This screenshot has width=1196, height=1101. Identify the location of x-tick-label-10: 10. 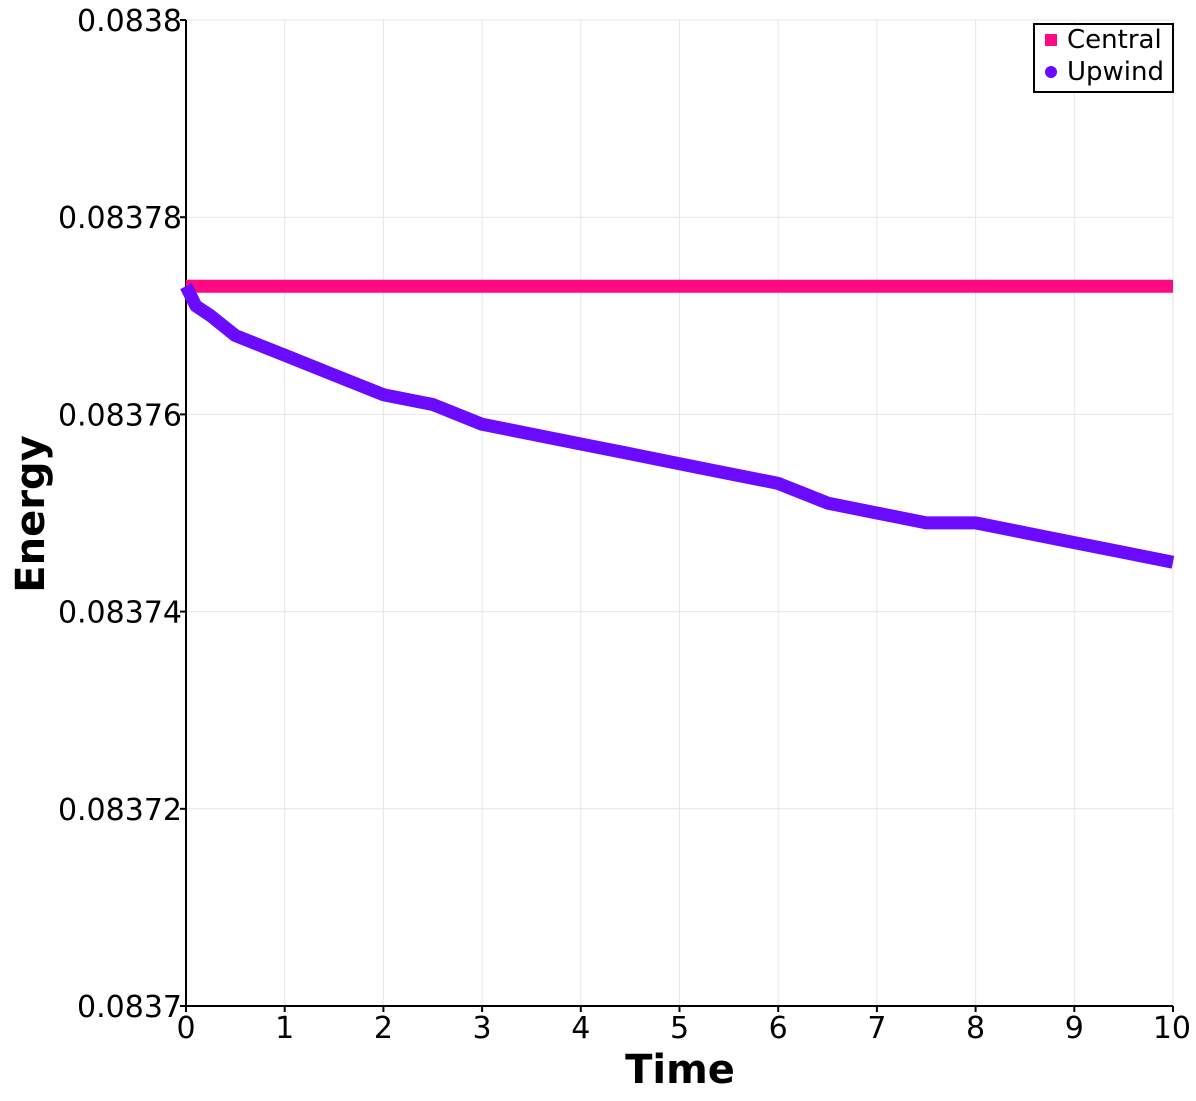
(1172, 1028).